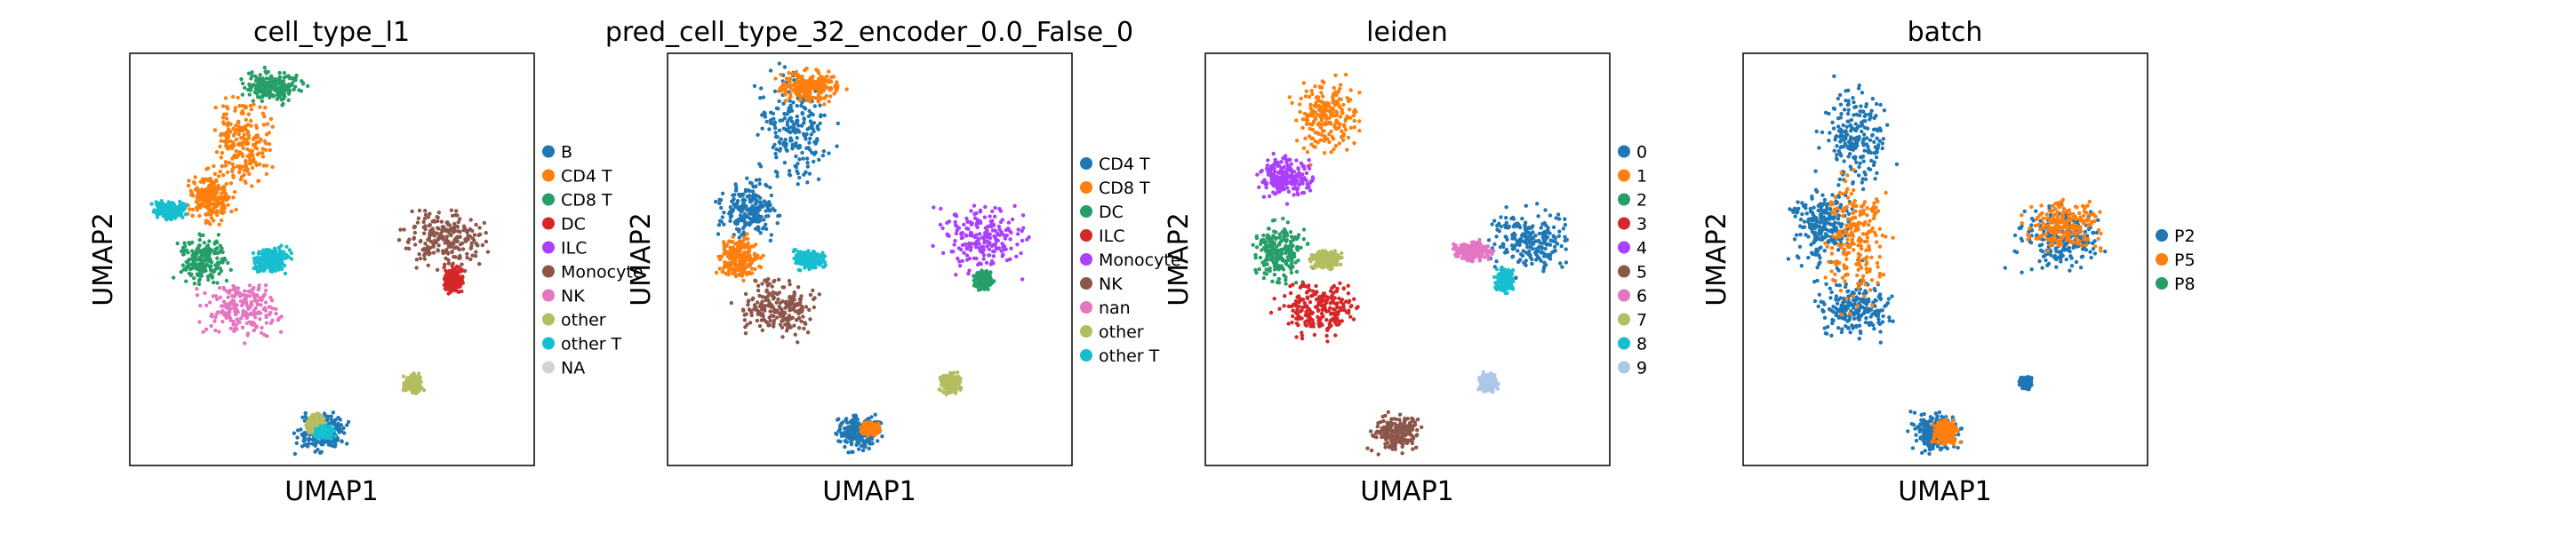 Image resolution: width=2576 pixels, height=533 pixels. Describe the element at coordinates (103, 259) in the screenshot. I see `y-axis-label: UMAP2` at that location.